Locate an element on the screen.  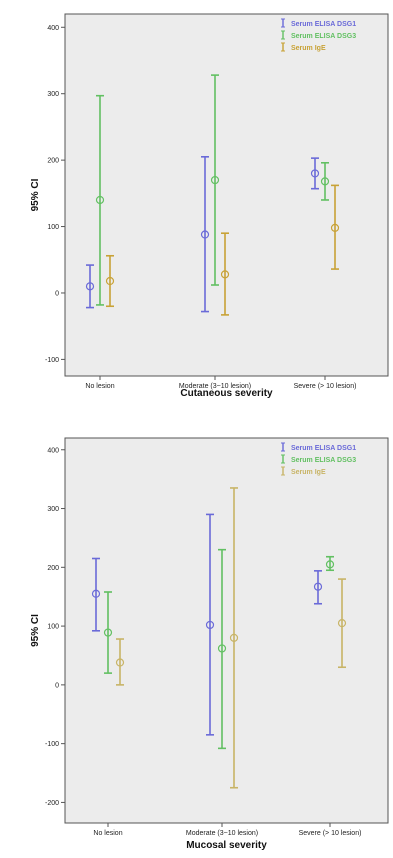
x-axis-title: Cutaneous severity is located at coordinates (226, 393).